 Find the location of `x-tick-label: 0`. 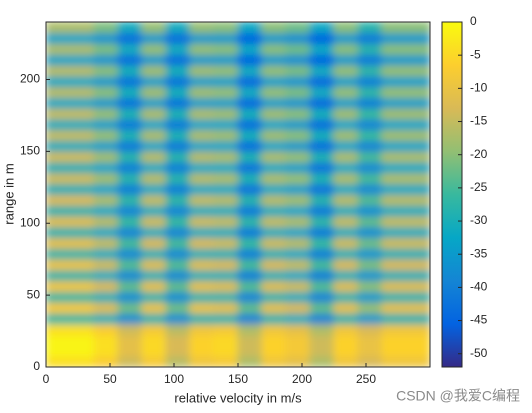

x-tick-label: 0 is located at coordinates (46, 379).